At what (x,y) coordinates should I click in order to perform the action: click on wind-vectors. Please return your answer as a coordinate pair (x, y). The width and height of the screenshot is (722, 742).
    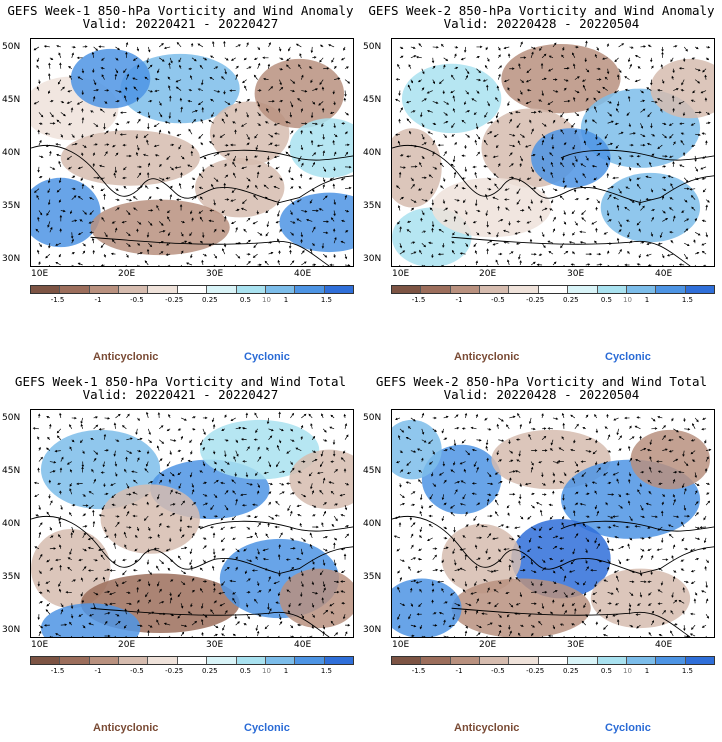
    Looking at the image, I should click on (552, 524).